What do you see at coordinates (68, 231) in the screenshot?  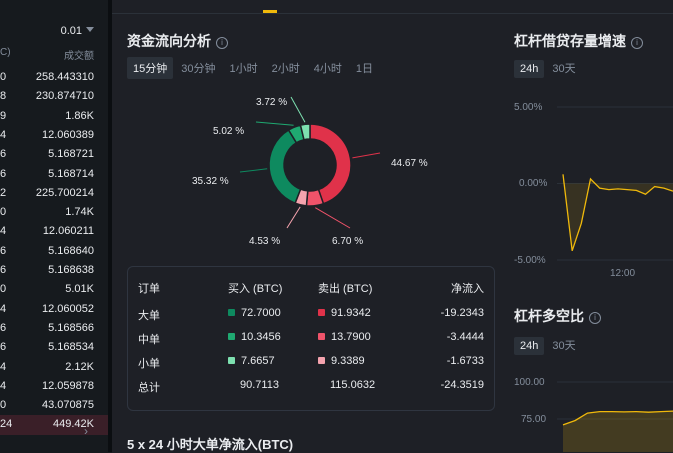 I see `trade-row-turnover: 12.060211` at bounding box center [68, 231].